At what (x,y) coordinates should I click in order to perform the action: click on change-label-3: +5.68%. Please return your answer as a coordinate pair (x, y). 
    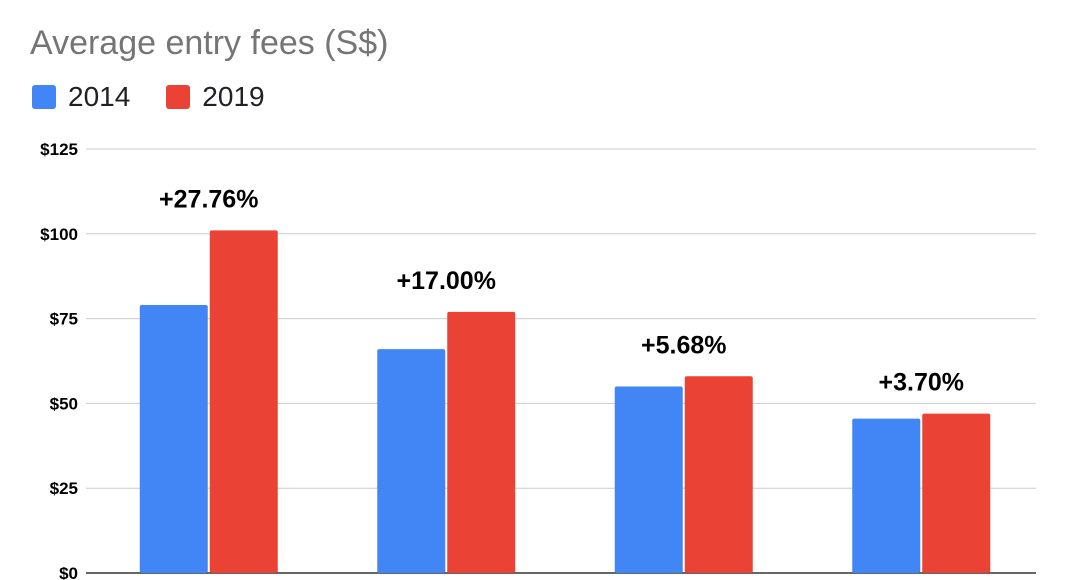
    Looking at the image, I should click on (684, 345).